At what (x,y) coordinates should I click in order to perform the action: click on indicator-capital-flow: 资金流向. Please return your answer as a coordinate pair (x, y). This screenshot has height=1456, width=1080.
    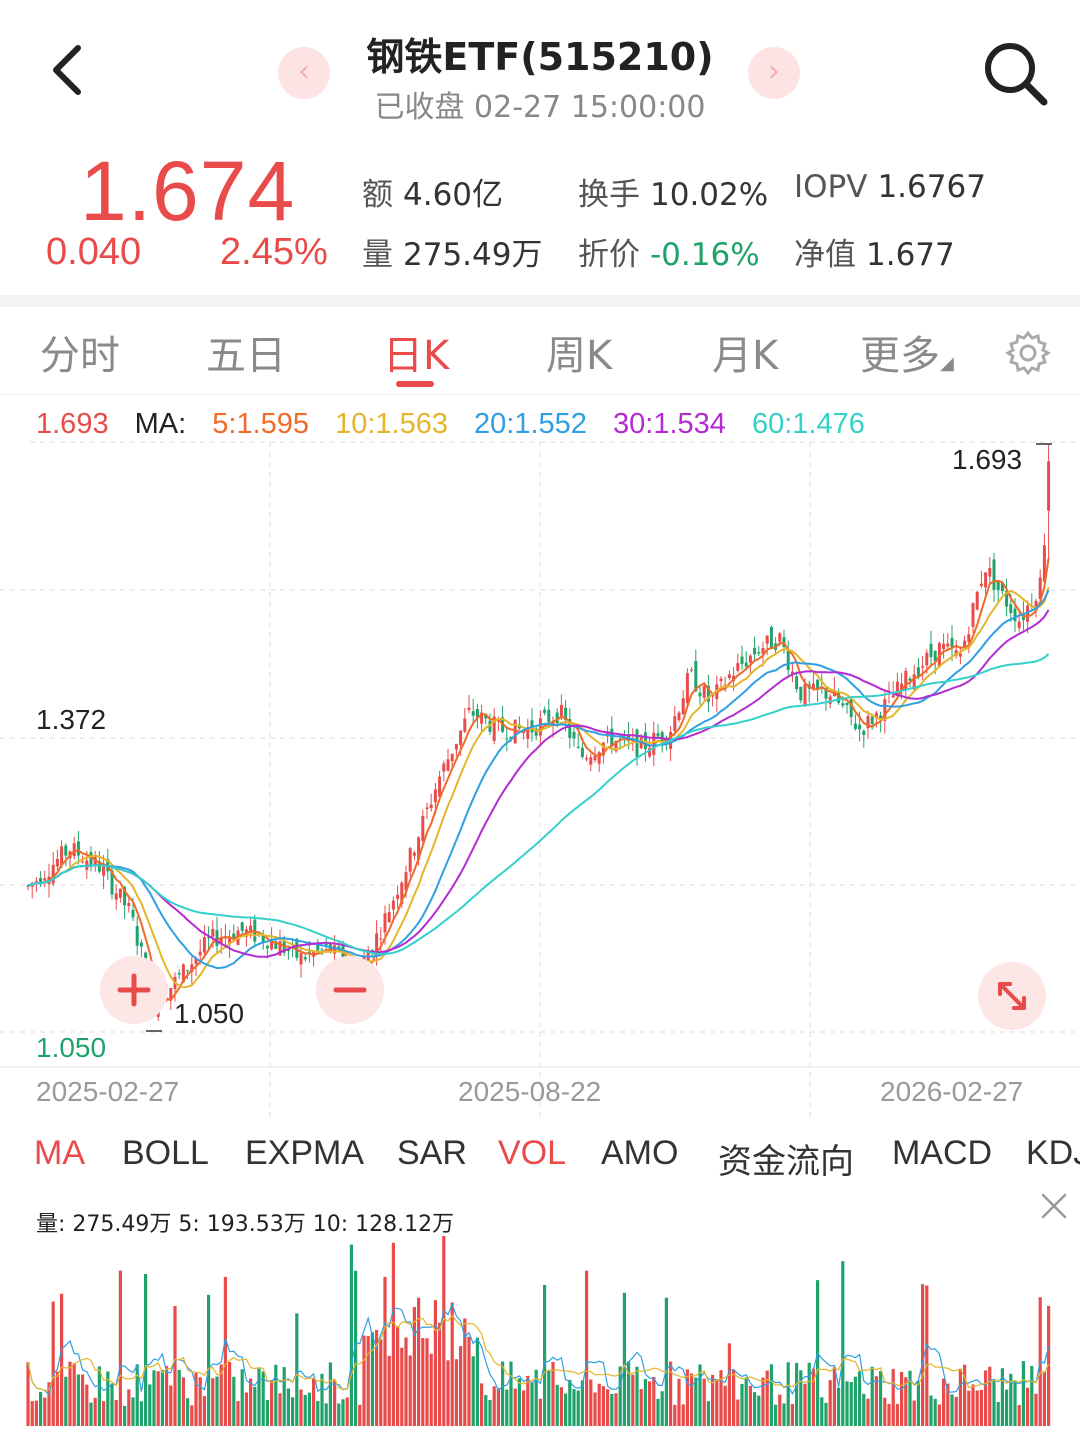
    Looking at the image, I should click on (786, 1162).